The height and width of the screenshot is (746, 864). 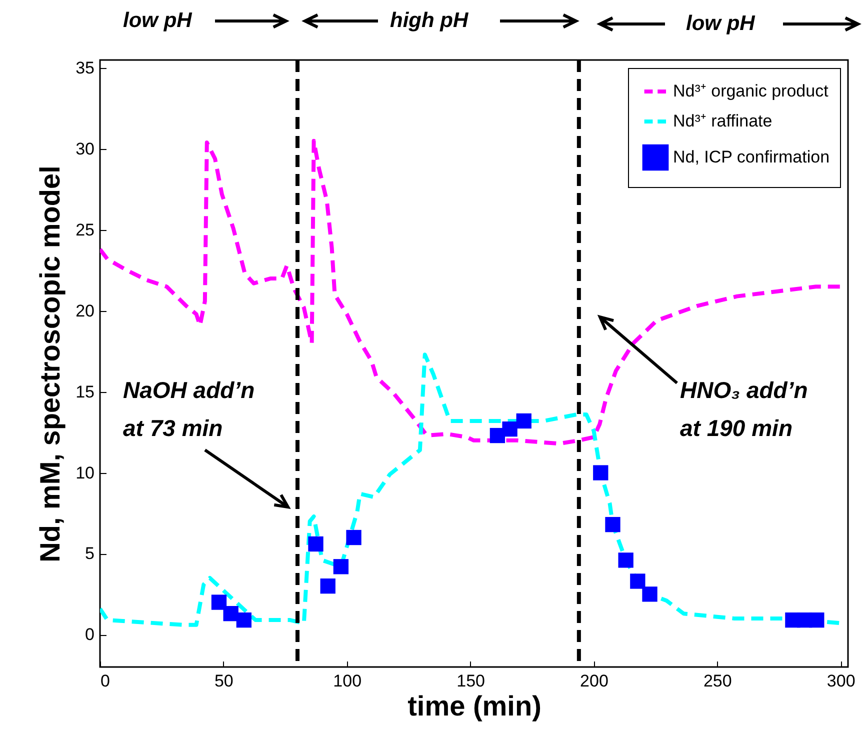 What do you see at coordinates (224, 681) in the screenshot?
I see `x-tick-label: 50` at bounding box center [224, 681].